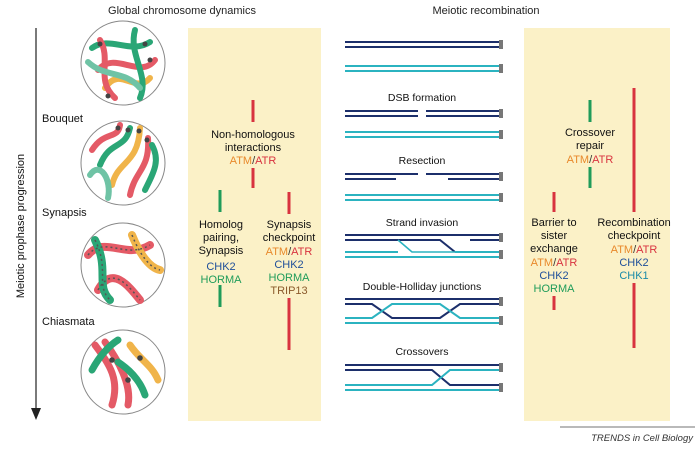 This screenshot has width=700, height=450. I want to click on stage-label-synapsis: Synapsis, so click(64, 213).